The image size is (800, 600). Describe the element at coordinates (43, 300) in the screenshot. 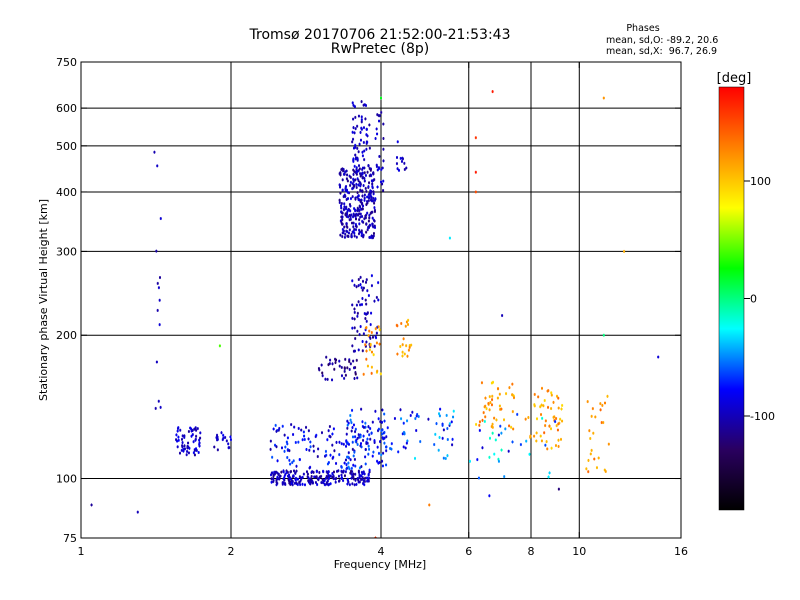

I see `y-axis-label: Stationary phase Virtual Height [km]` at that location.